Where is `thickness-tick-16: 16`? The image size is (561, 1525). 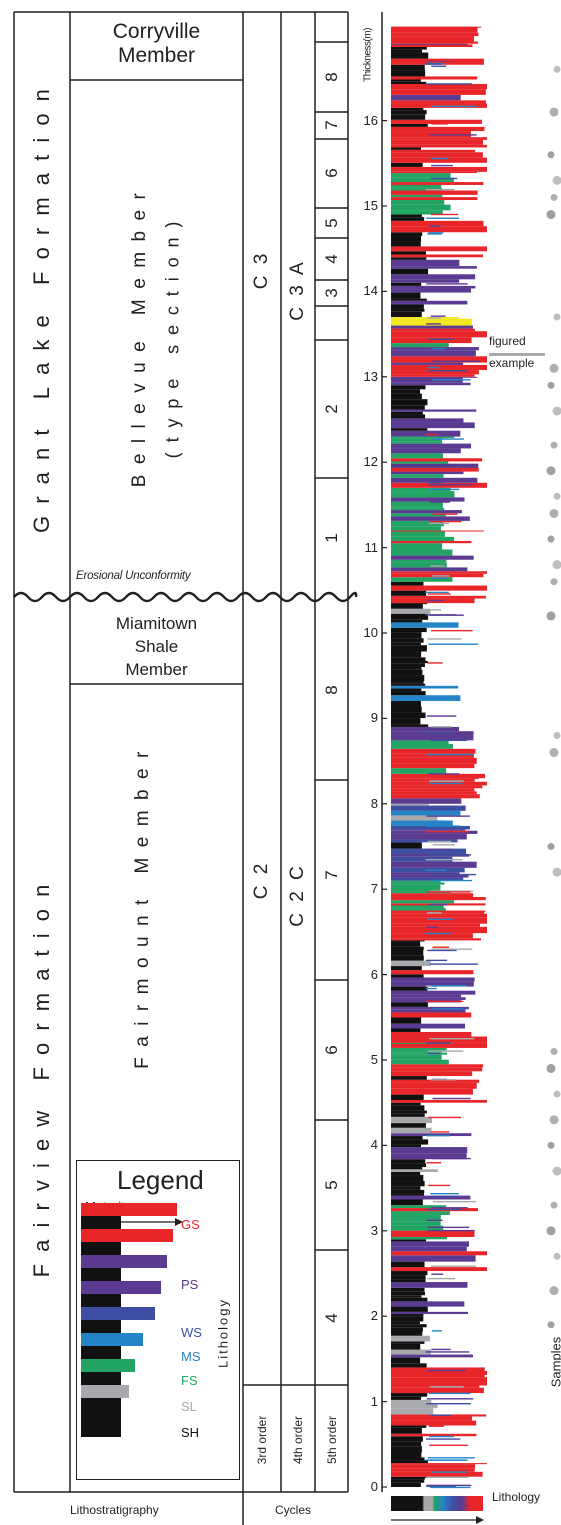
thickness-tick-16: 16 is located at coordinates (370, 120).